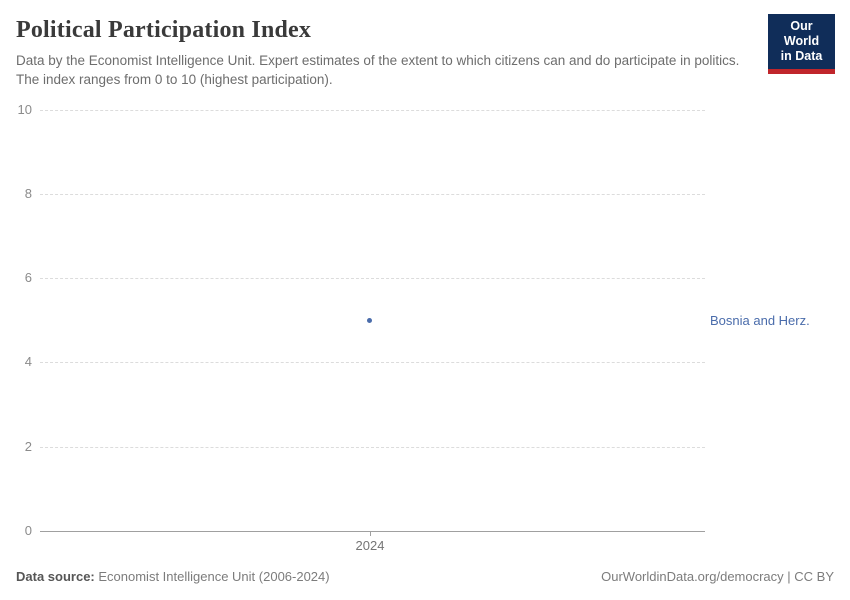  I want to click on y-tick-label: 8, so click(28, 193).